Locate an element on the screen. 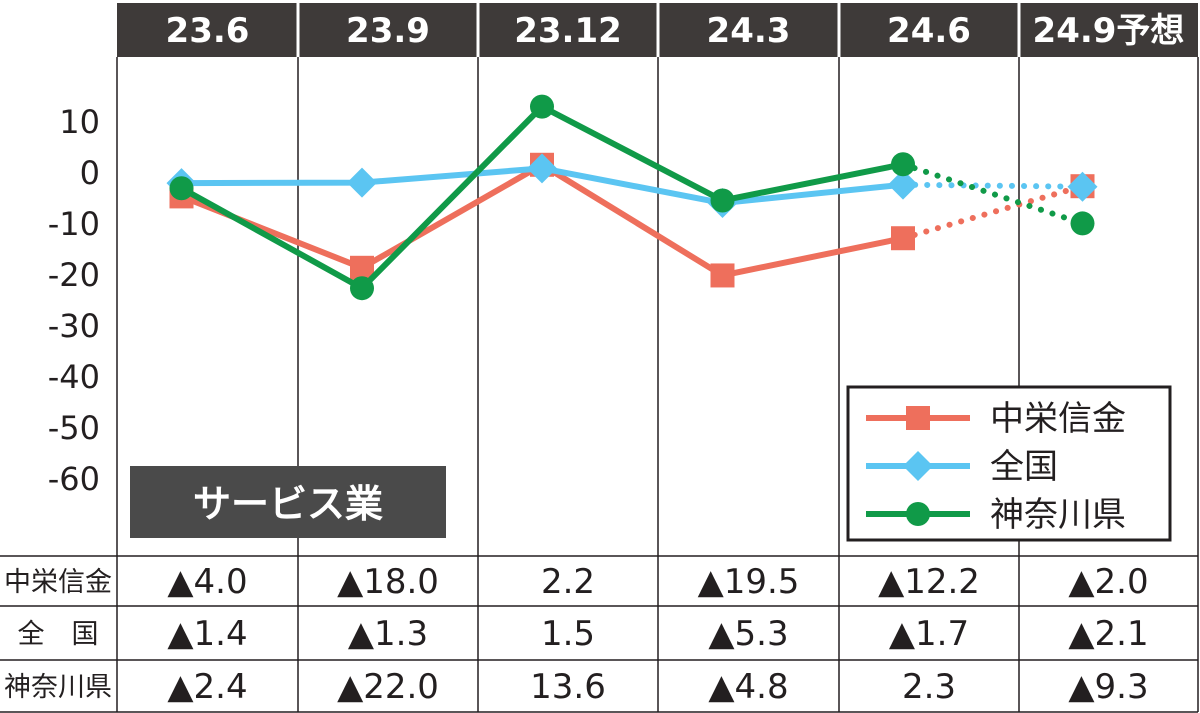  table-row-label: 全 国 is located at coordinates (58, 634).